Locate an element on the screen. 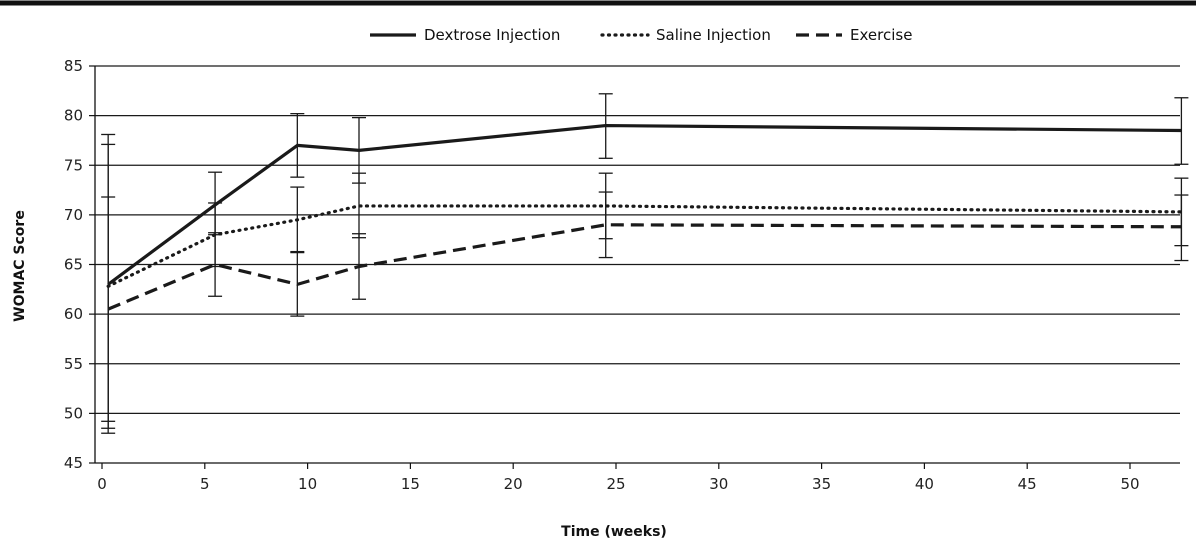  y-tick-label: 45 is located at coordinates (73, 463).